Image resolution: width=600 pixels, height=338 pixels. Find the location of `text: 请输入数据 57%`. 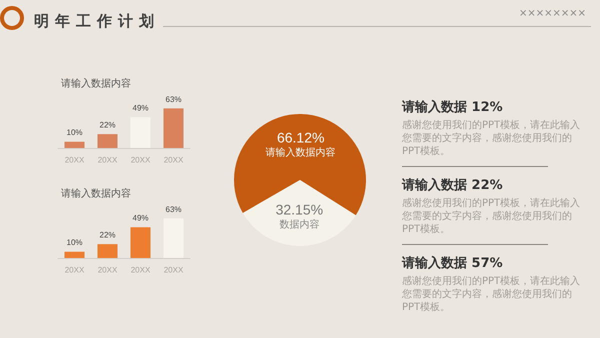

text: 请输入数据 57% is located at coordinates (453, 263).